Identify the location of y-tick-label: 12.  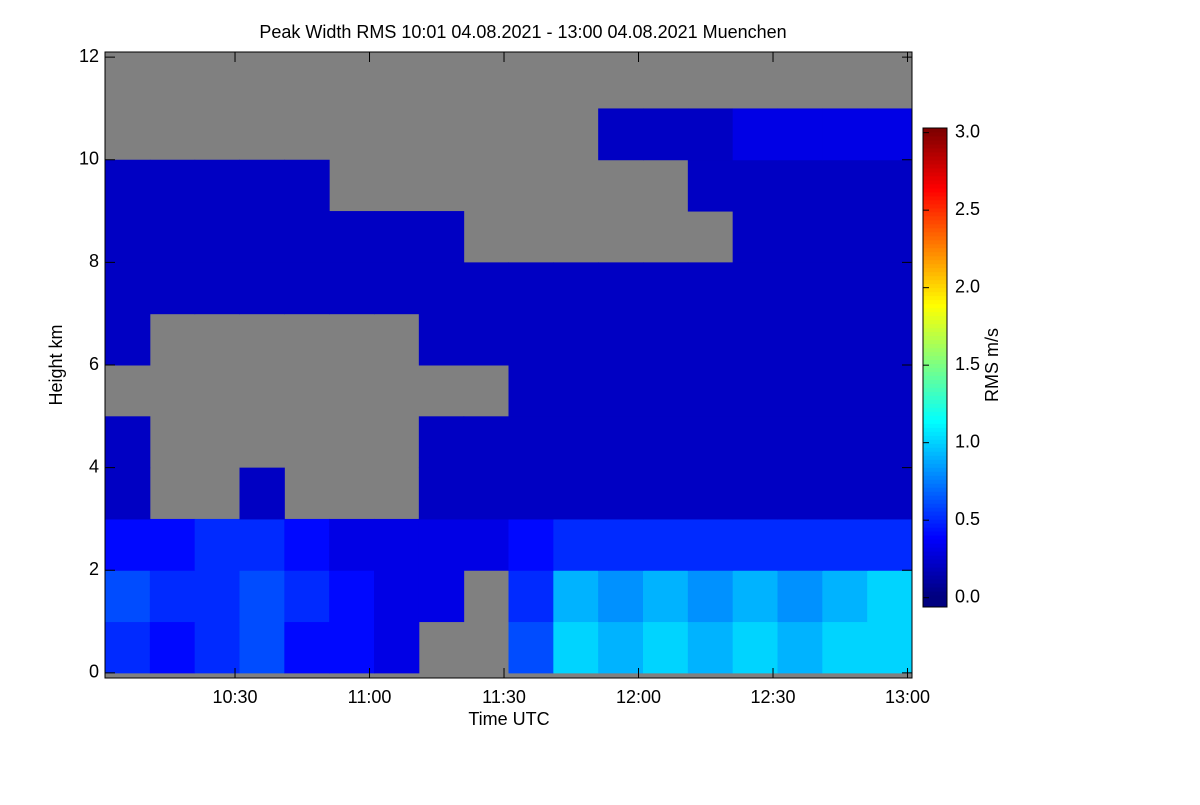
(89, 56).